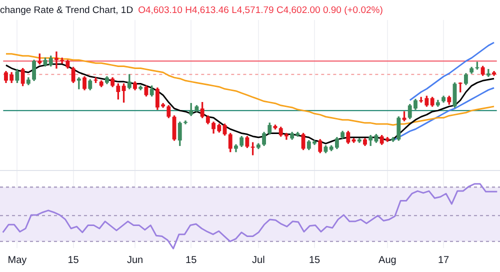 Image resolution: width=500 pixels, height=272 pixels. Describe the element at coordinates (67, 10) in the screenshot. I see `chart-title: change Rate & Trend Chart, 1D` at that location.